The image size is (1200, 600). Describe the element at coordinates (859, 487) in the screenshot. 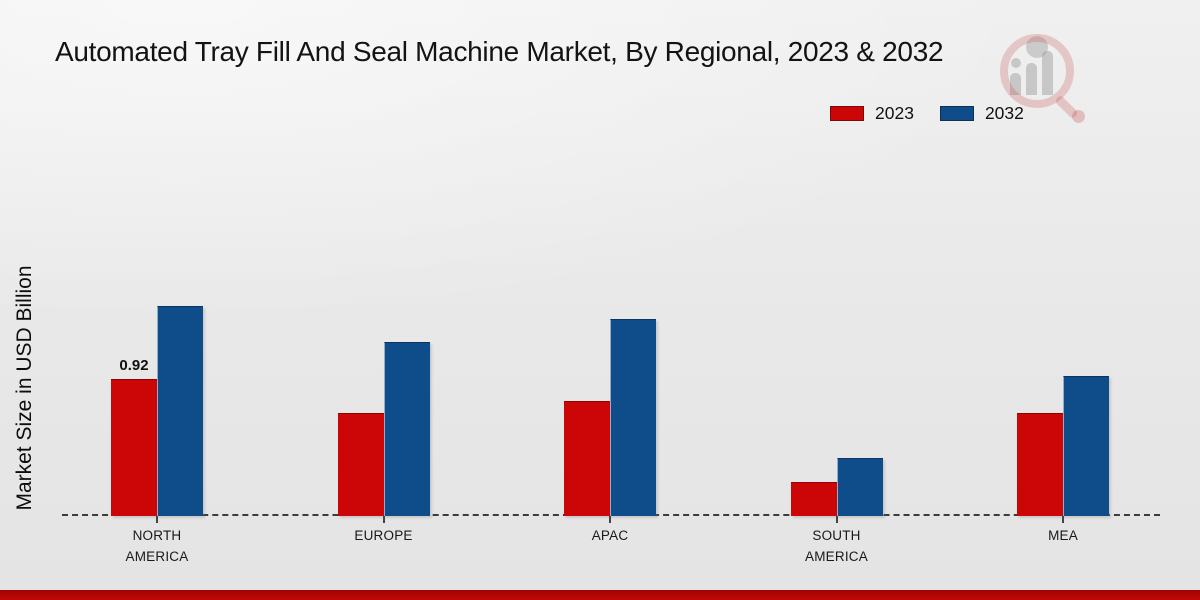

I see `bar-2032-south-america` at that location.